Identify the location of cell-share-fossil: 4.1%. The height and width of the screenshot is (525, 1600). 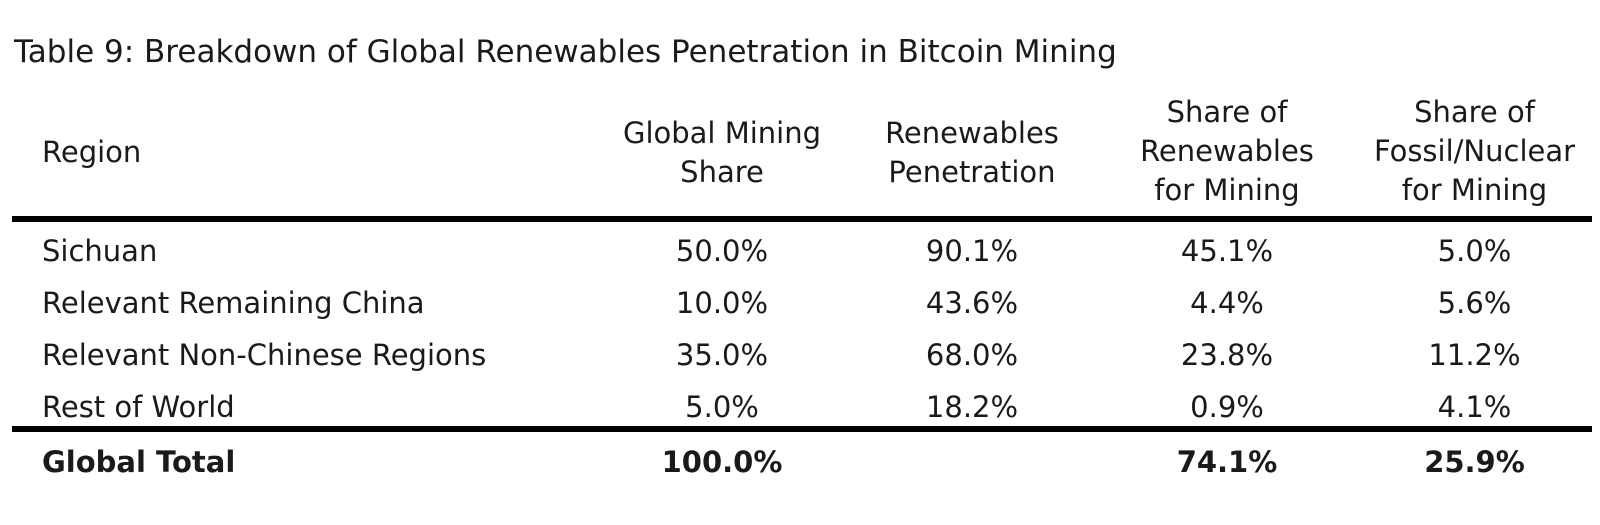
(1474, 407).